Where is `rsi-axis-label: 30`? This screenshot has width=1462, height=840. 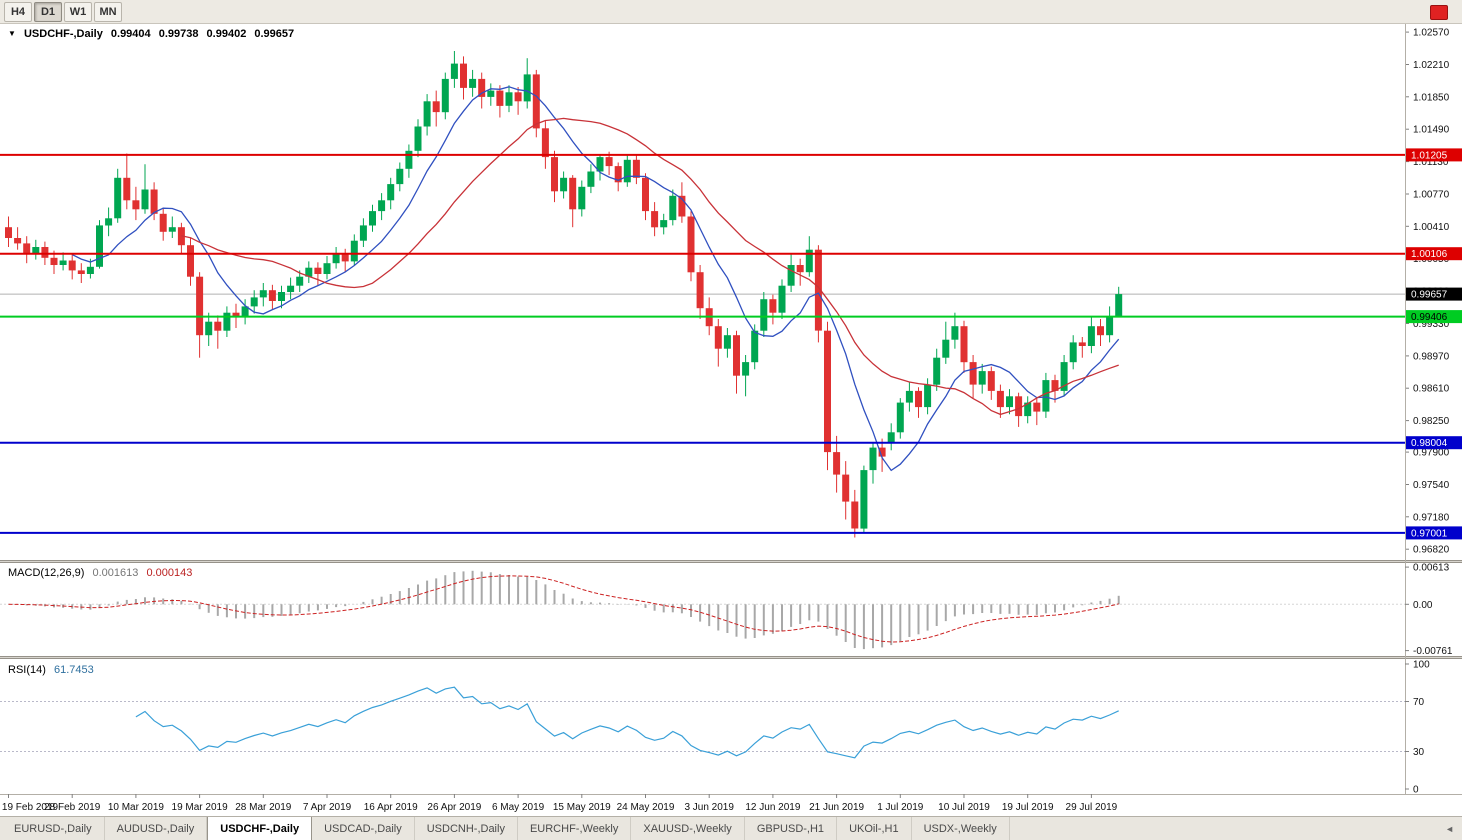 rsi-axis-label: 30 is located at coordinates (1419, 752).